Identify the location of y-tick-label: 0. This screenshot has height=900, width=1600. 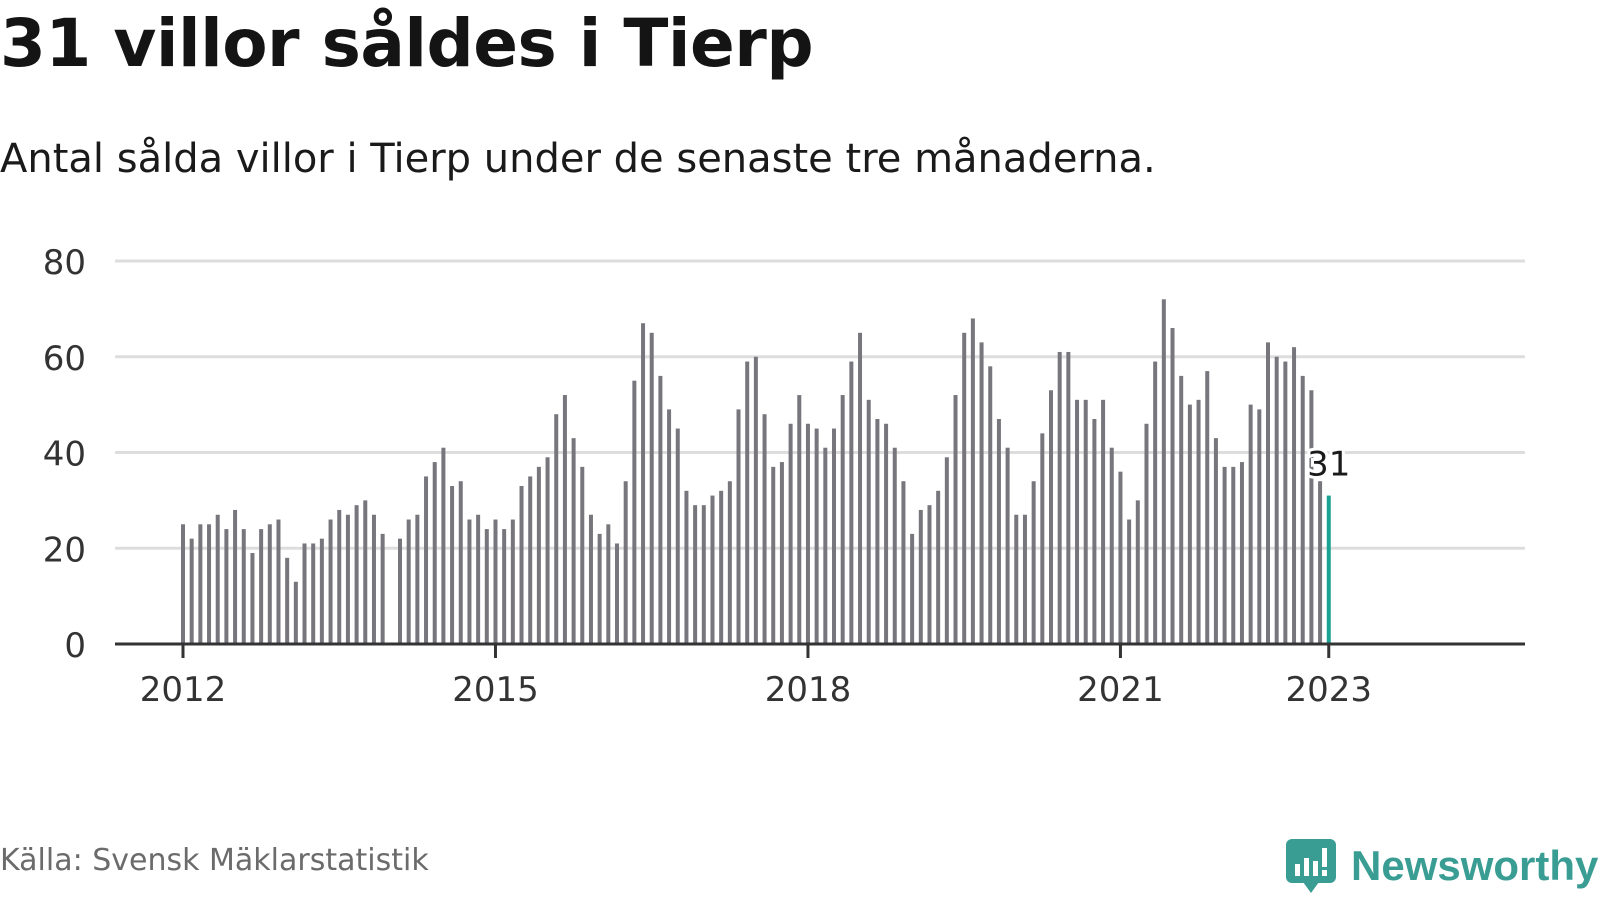
(75, 646).